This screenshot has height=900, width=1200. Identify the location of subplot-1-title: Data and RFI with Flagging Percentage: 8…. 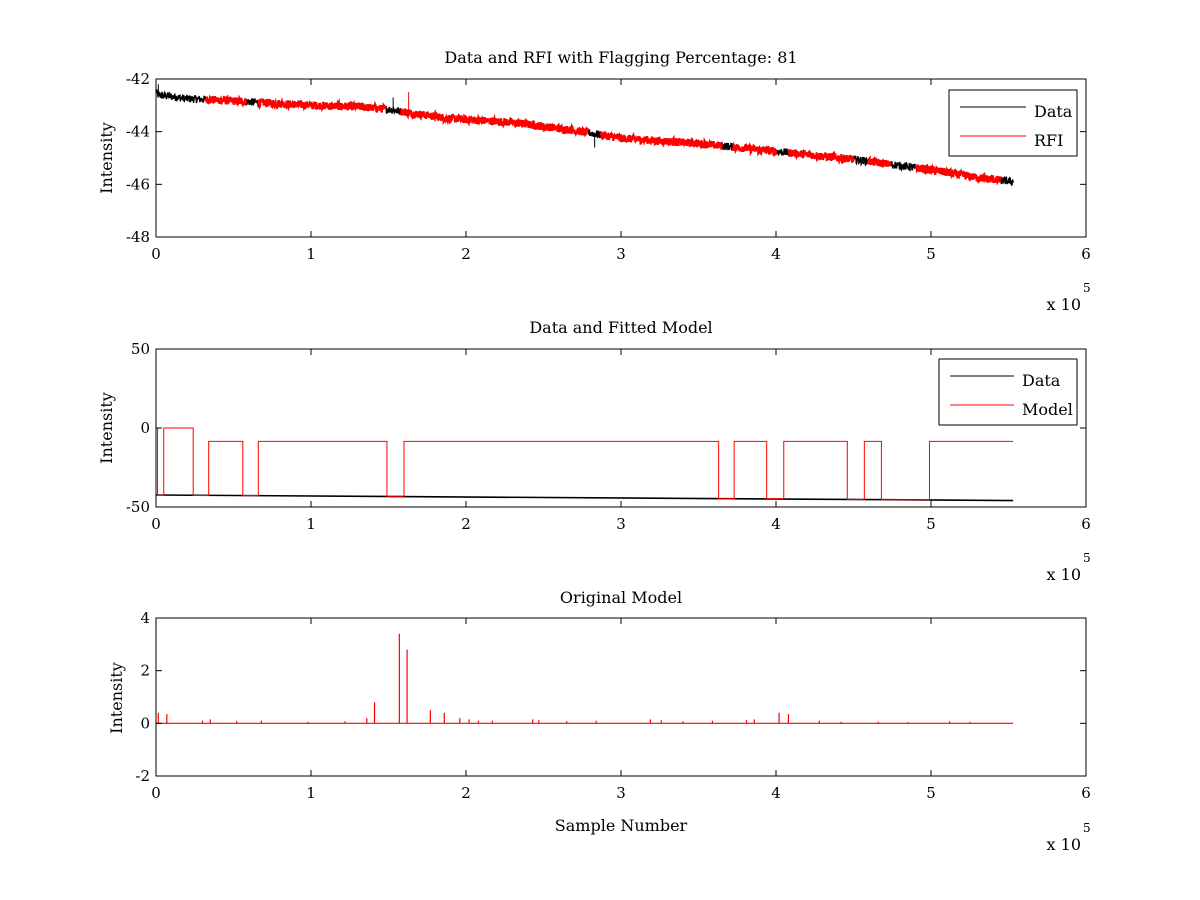
(620, 57).